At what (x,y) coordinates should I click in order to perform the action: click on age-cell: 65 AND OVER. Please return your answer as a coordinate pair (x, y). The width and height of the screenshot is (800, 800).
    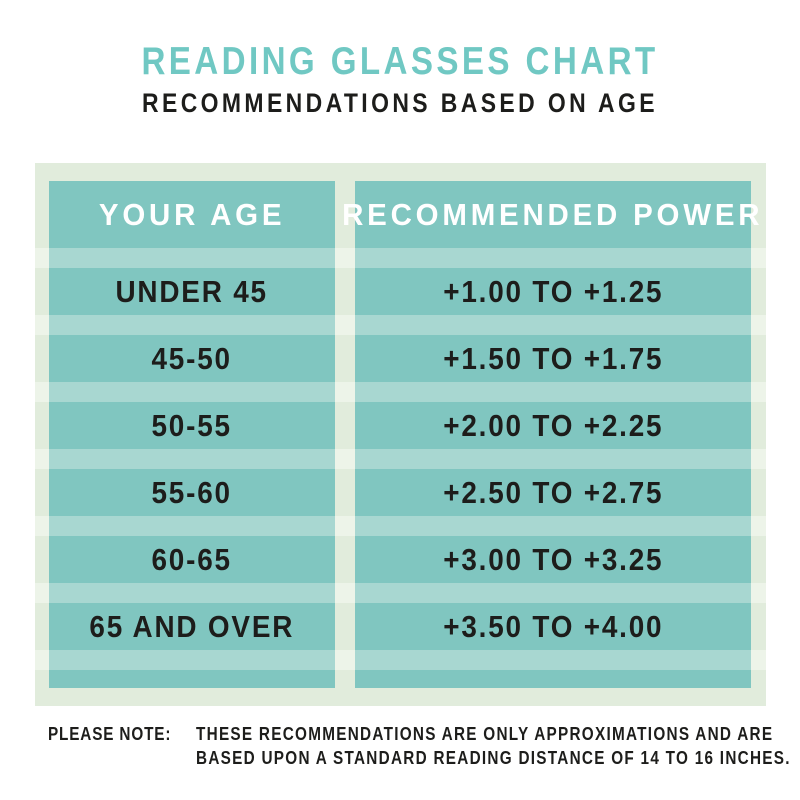
    Looking at the image, I should click on (192, 626).